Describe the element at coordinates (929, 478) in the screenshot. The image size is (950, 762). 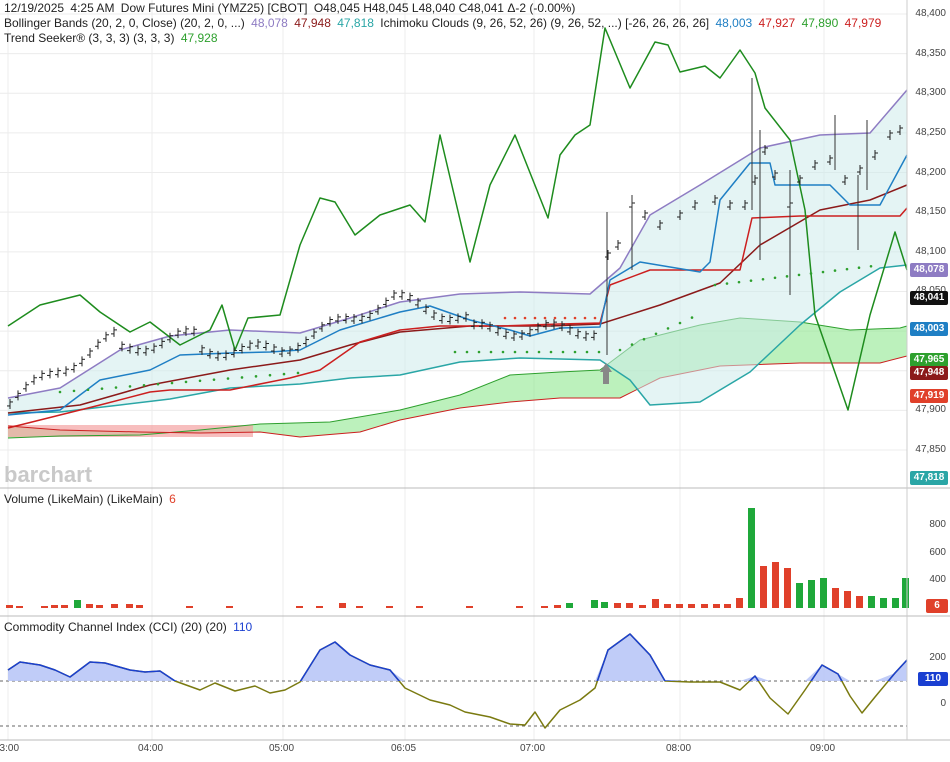
I see `price-tag: 47,818` at that location.